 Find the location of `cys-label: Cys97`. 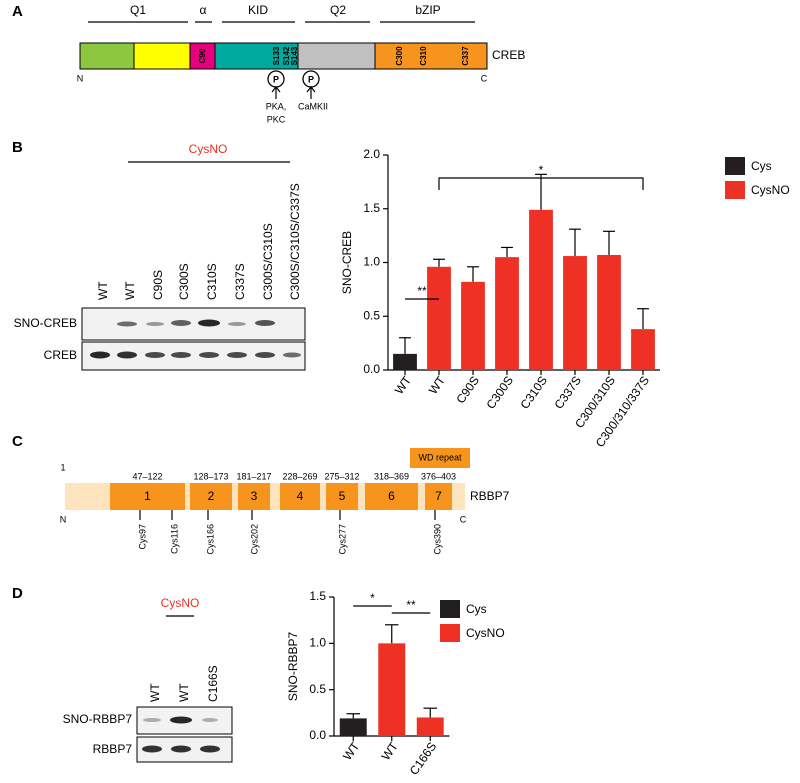

cys-label: Cys97 is located at coordinates (142, 537).